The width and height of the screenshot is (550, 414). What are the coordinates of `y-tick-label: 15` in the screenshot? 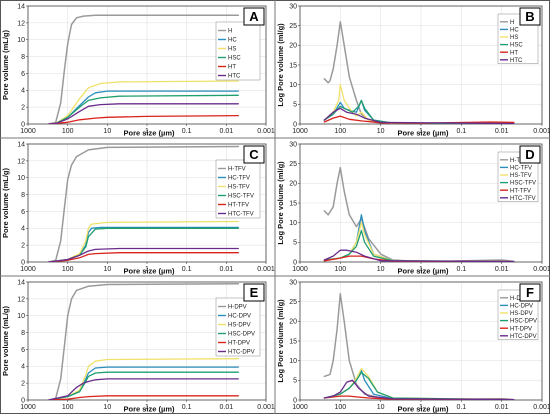 It's located at (293, 65).